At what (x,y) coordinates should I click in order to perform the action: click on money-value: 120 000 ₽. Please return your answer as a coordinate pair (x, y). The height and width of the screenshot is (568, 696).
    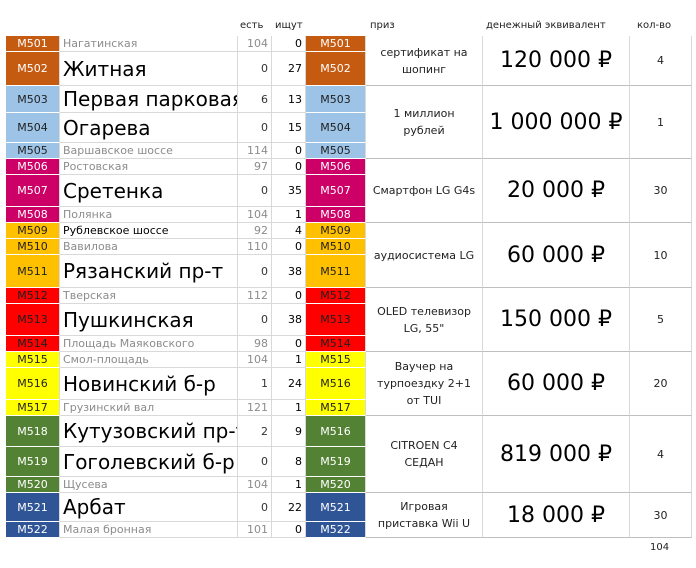
    Looking at the image, I should click on (556, 61).